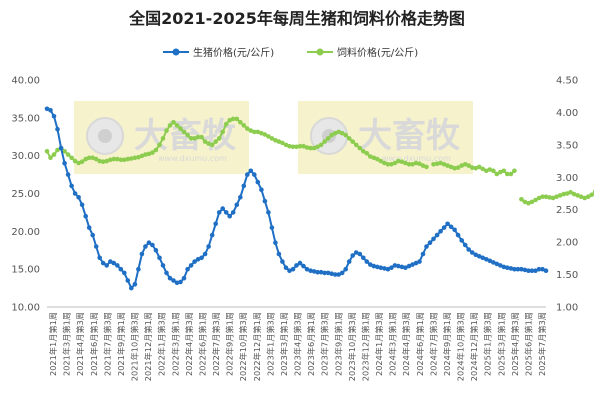  Describe the element at coordinates (121, 344) in the screenshot. I see `x-tick-label: 2021年9月第1周` at that location.